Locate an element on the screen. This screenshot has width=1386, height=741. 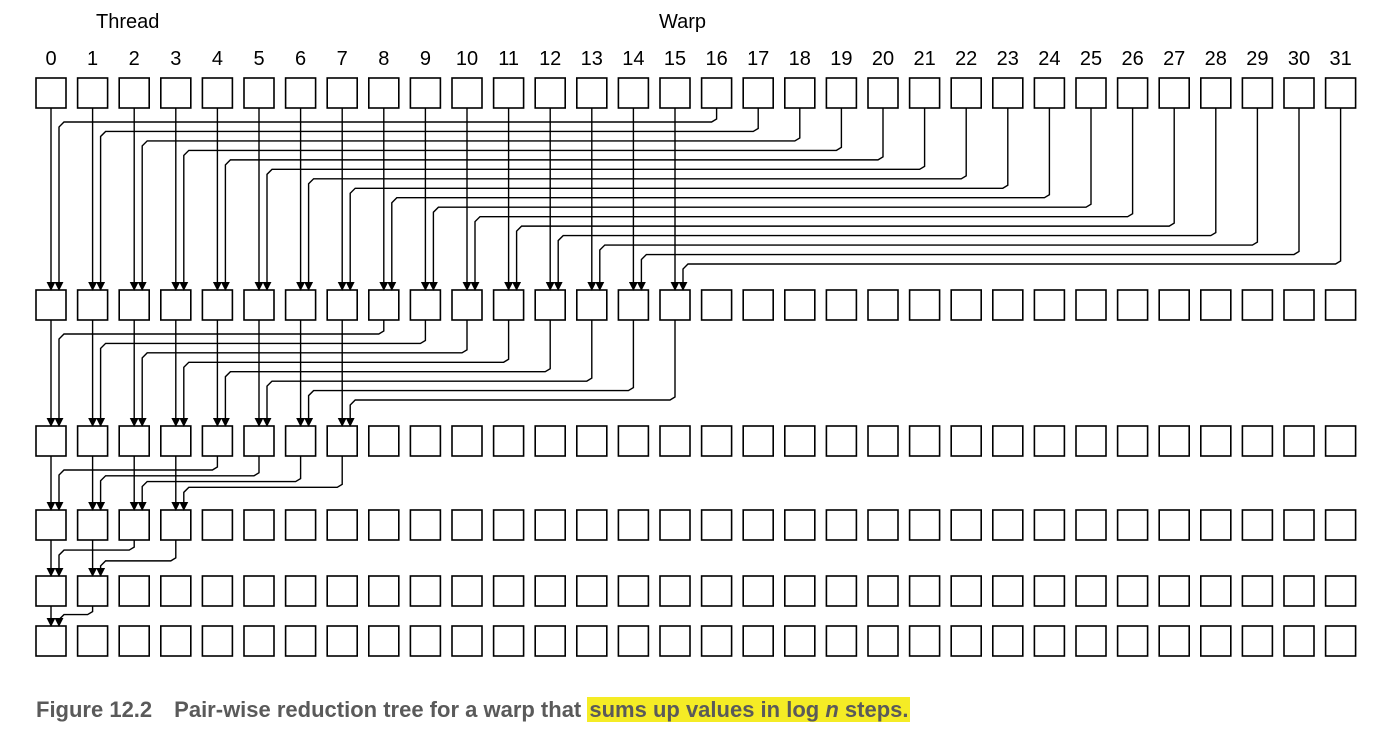
thread-index: 28 is located at coordinates (1216, 59).